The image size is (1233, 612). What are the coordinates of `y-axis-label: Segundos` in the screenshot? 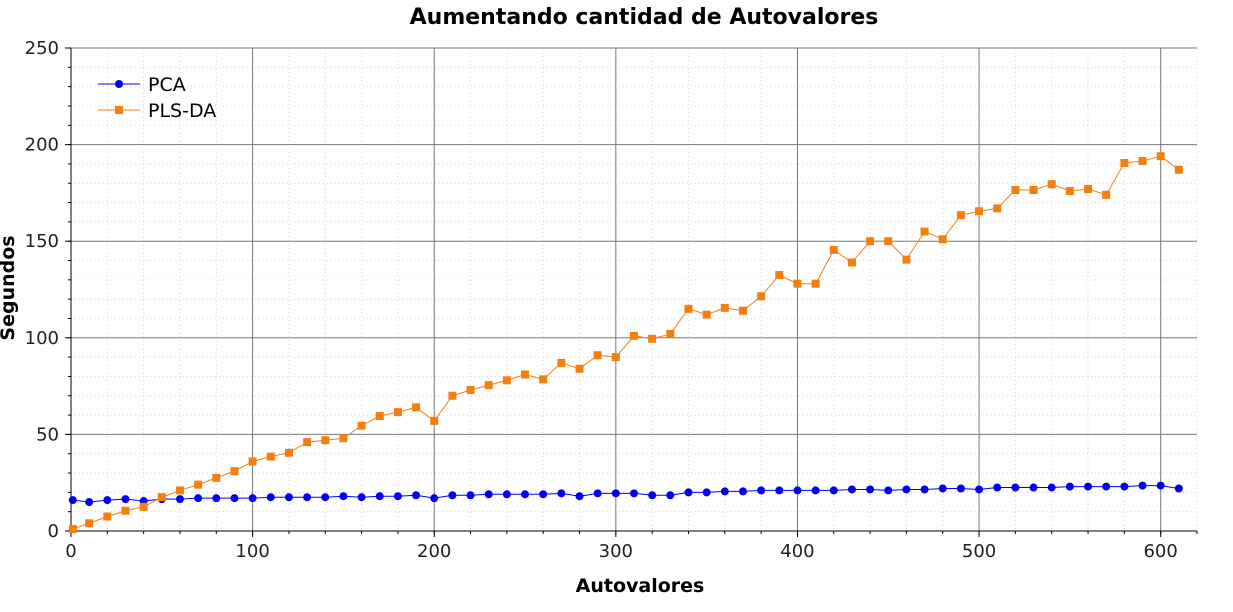 It's located at (9, 287).